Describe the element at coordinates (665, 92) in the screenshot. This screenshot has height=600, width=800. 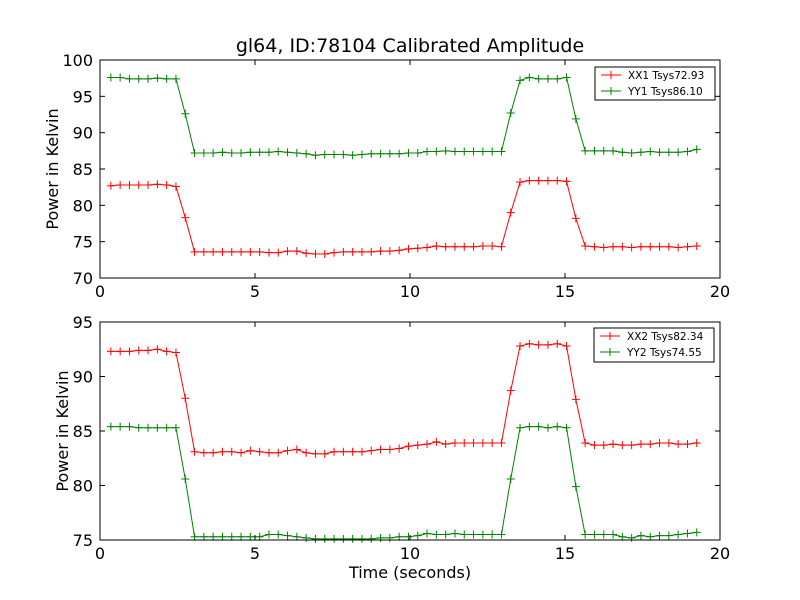
I see `legend-label: YY1 Tsys86.10` at that location.